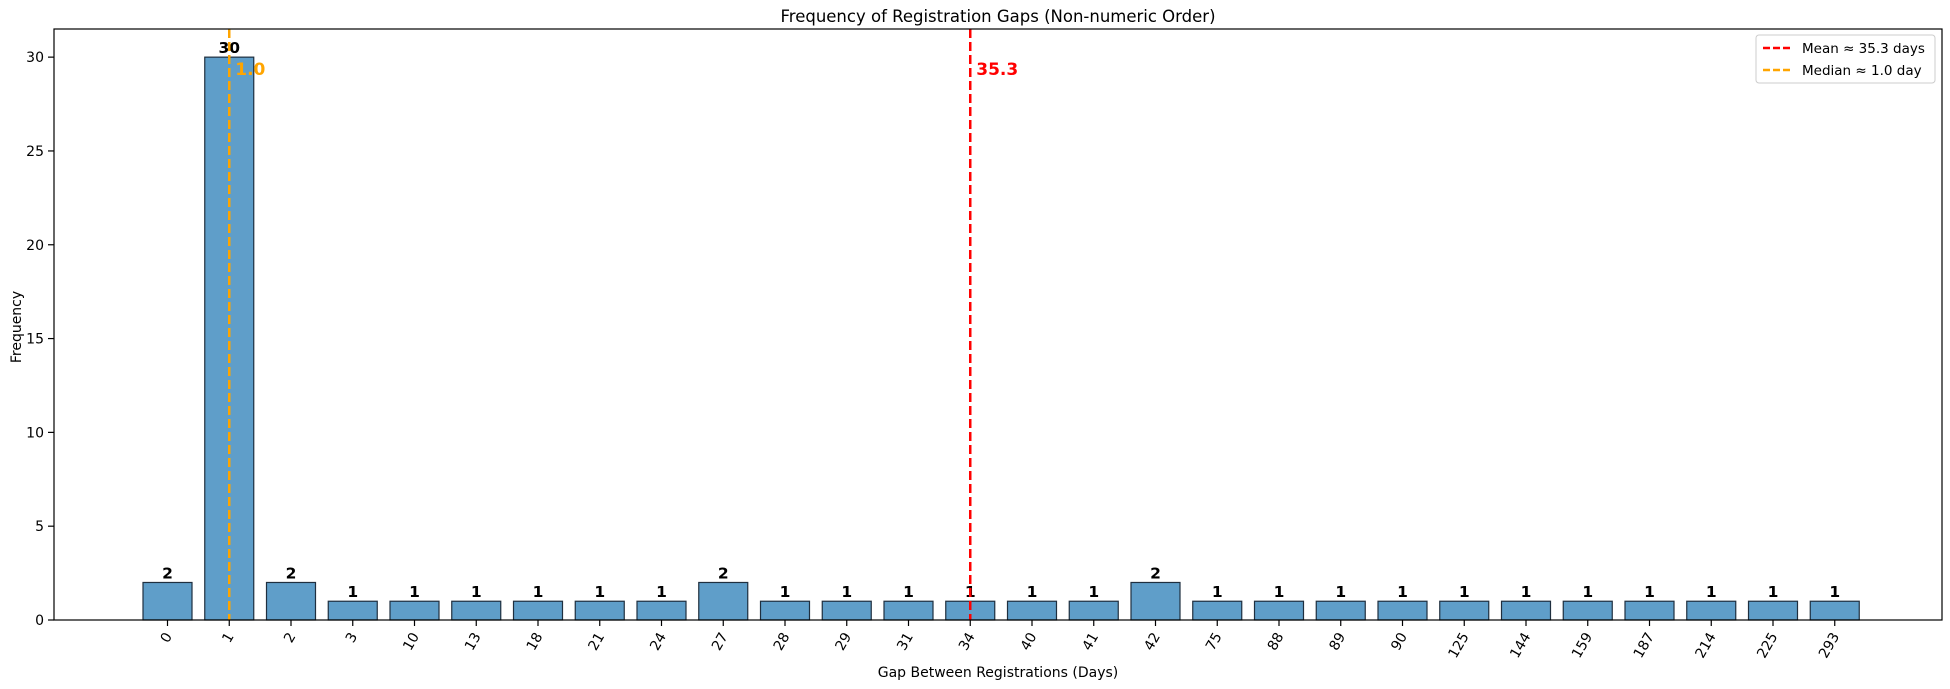 The width and height of the screenshot is (1950, 689). What do you see at coordinates (39, 621) in the screenshot?
I see `y-tick-label: 0` at bounding box center [39, 621].